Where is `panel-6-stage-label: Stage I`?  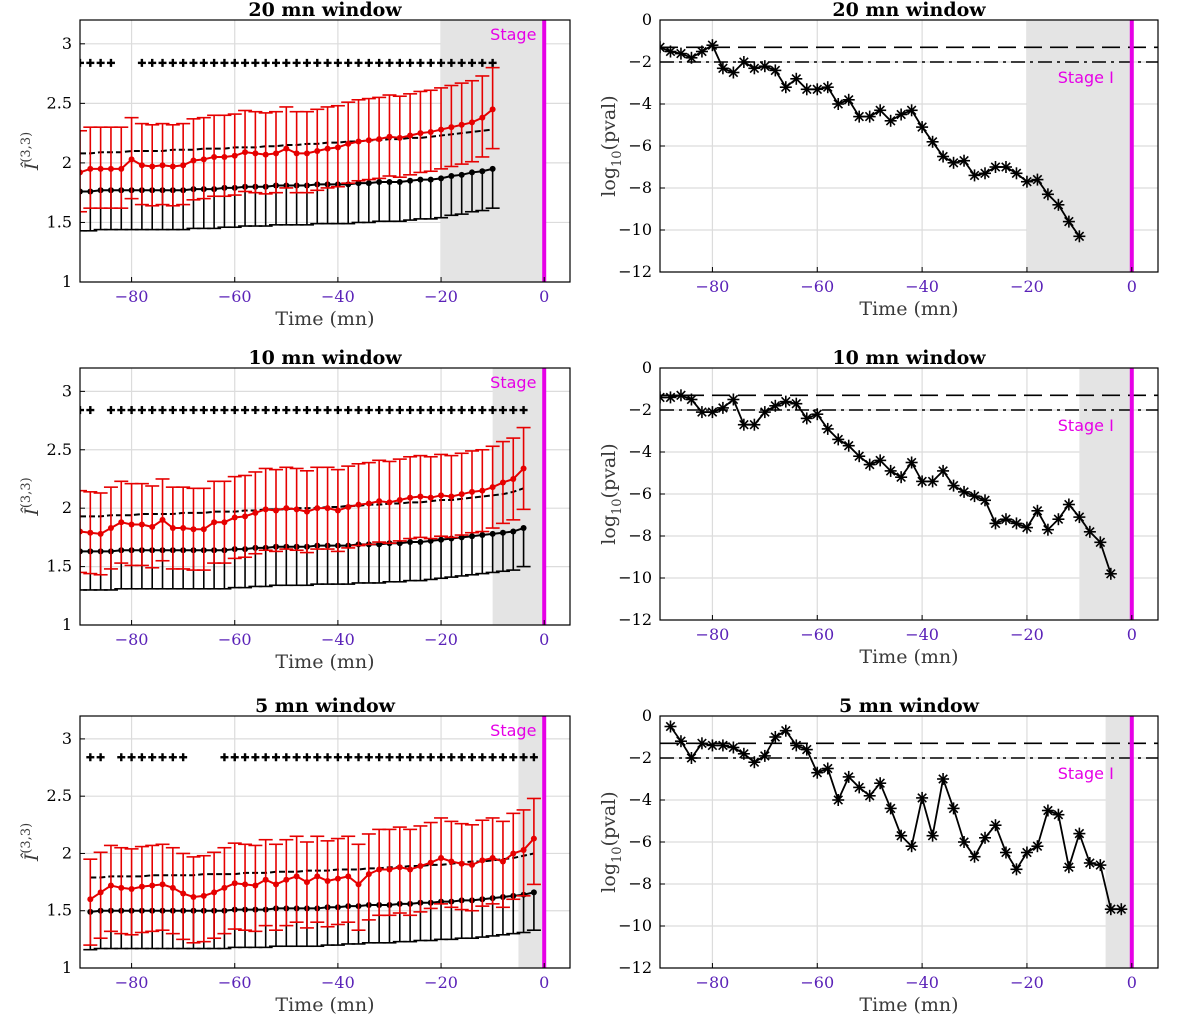 panel-6-stage-label: Stage I is located at coordinates (1086, 773).